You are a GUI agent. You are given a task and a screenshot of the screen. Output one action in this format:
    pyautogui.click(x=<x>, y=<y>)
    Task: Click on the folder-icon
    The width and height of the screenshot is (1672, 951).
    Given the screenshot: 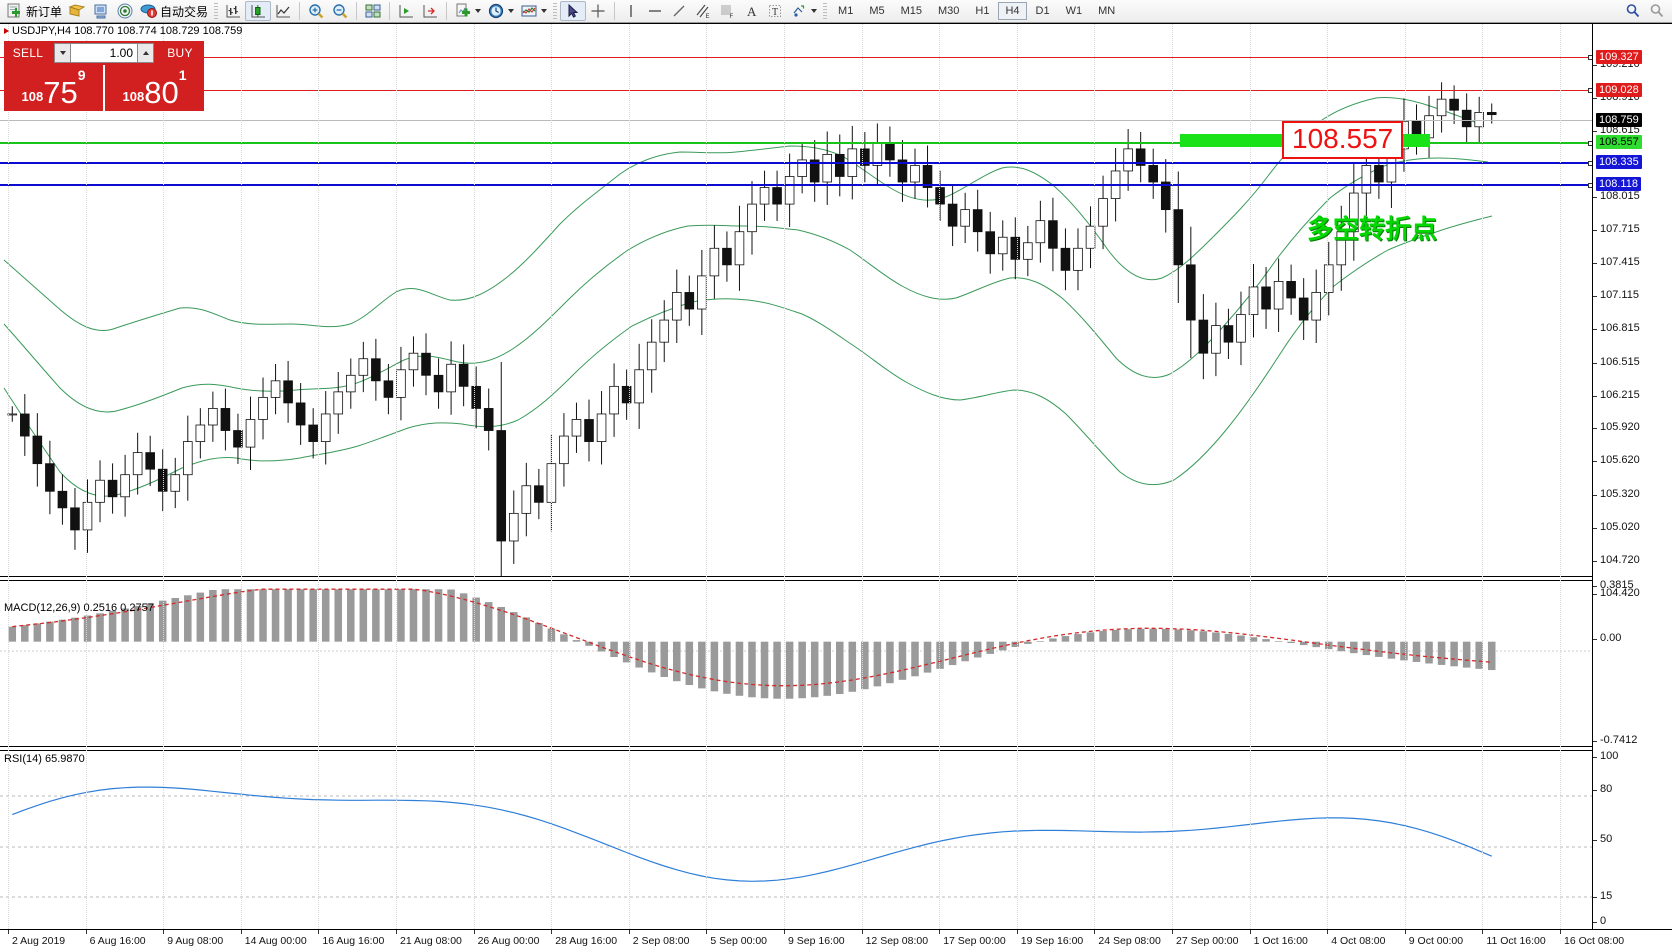 What is the action you would take?
    pyautogui.click(x=77, y=11)
    